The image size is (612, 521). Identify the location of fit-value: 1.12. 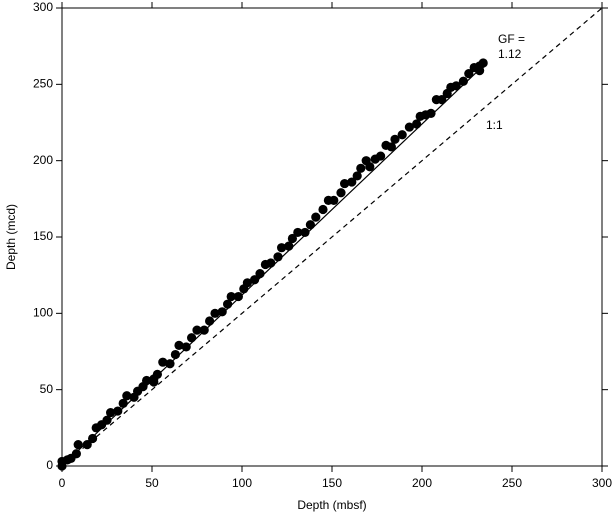
(510, 54).